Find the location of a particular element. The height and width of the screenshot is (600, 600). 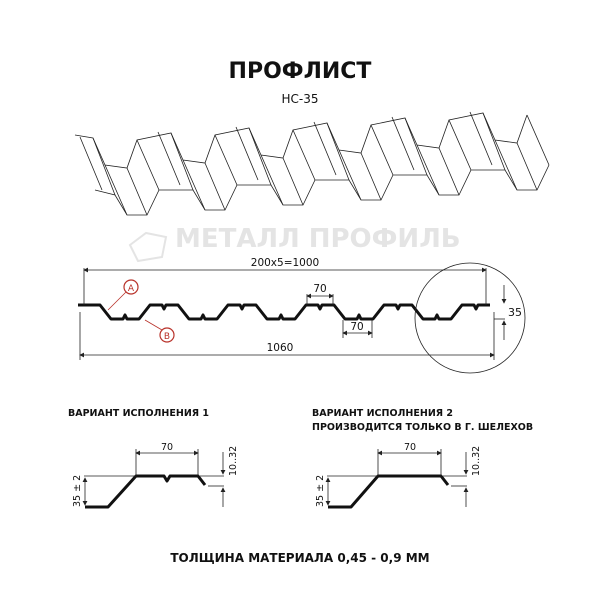

dimension-height-label: 35 is located at coordinates (515, 312).